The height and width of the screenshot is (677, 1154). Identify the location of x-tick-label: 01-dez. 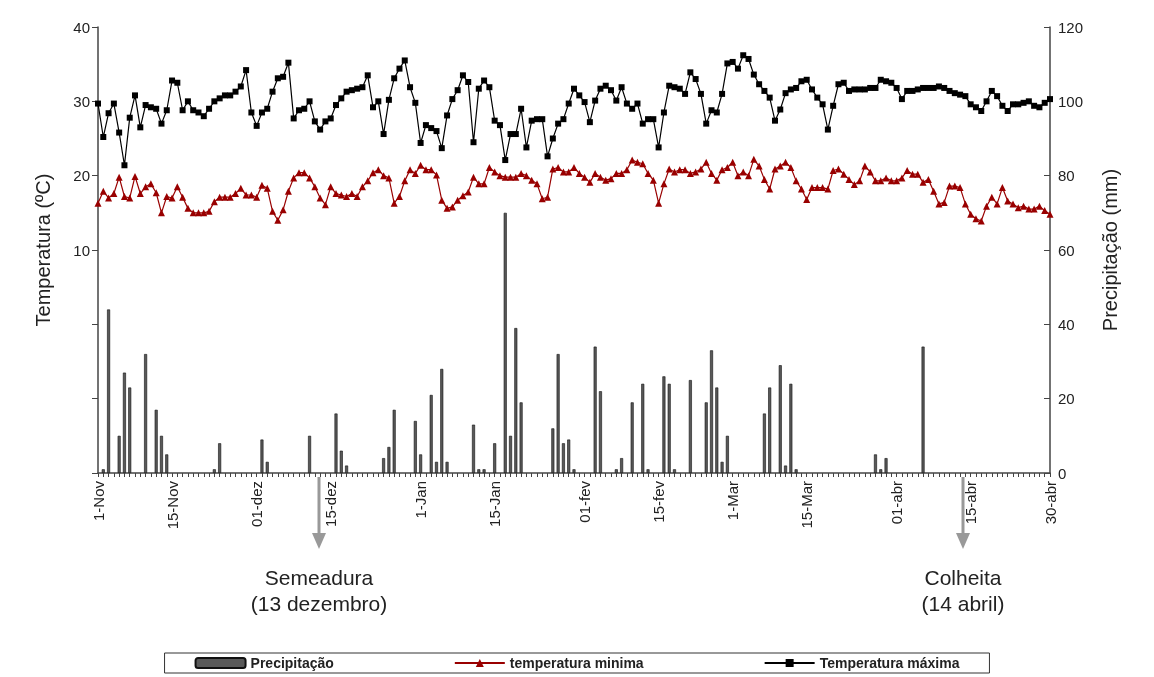
(257, 504).